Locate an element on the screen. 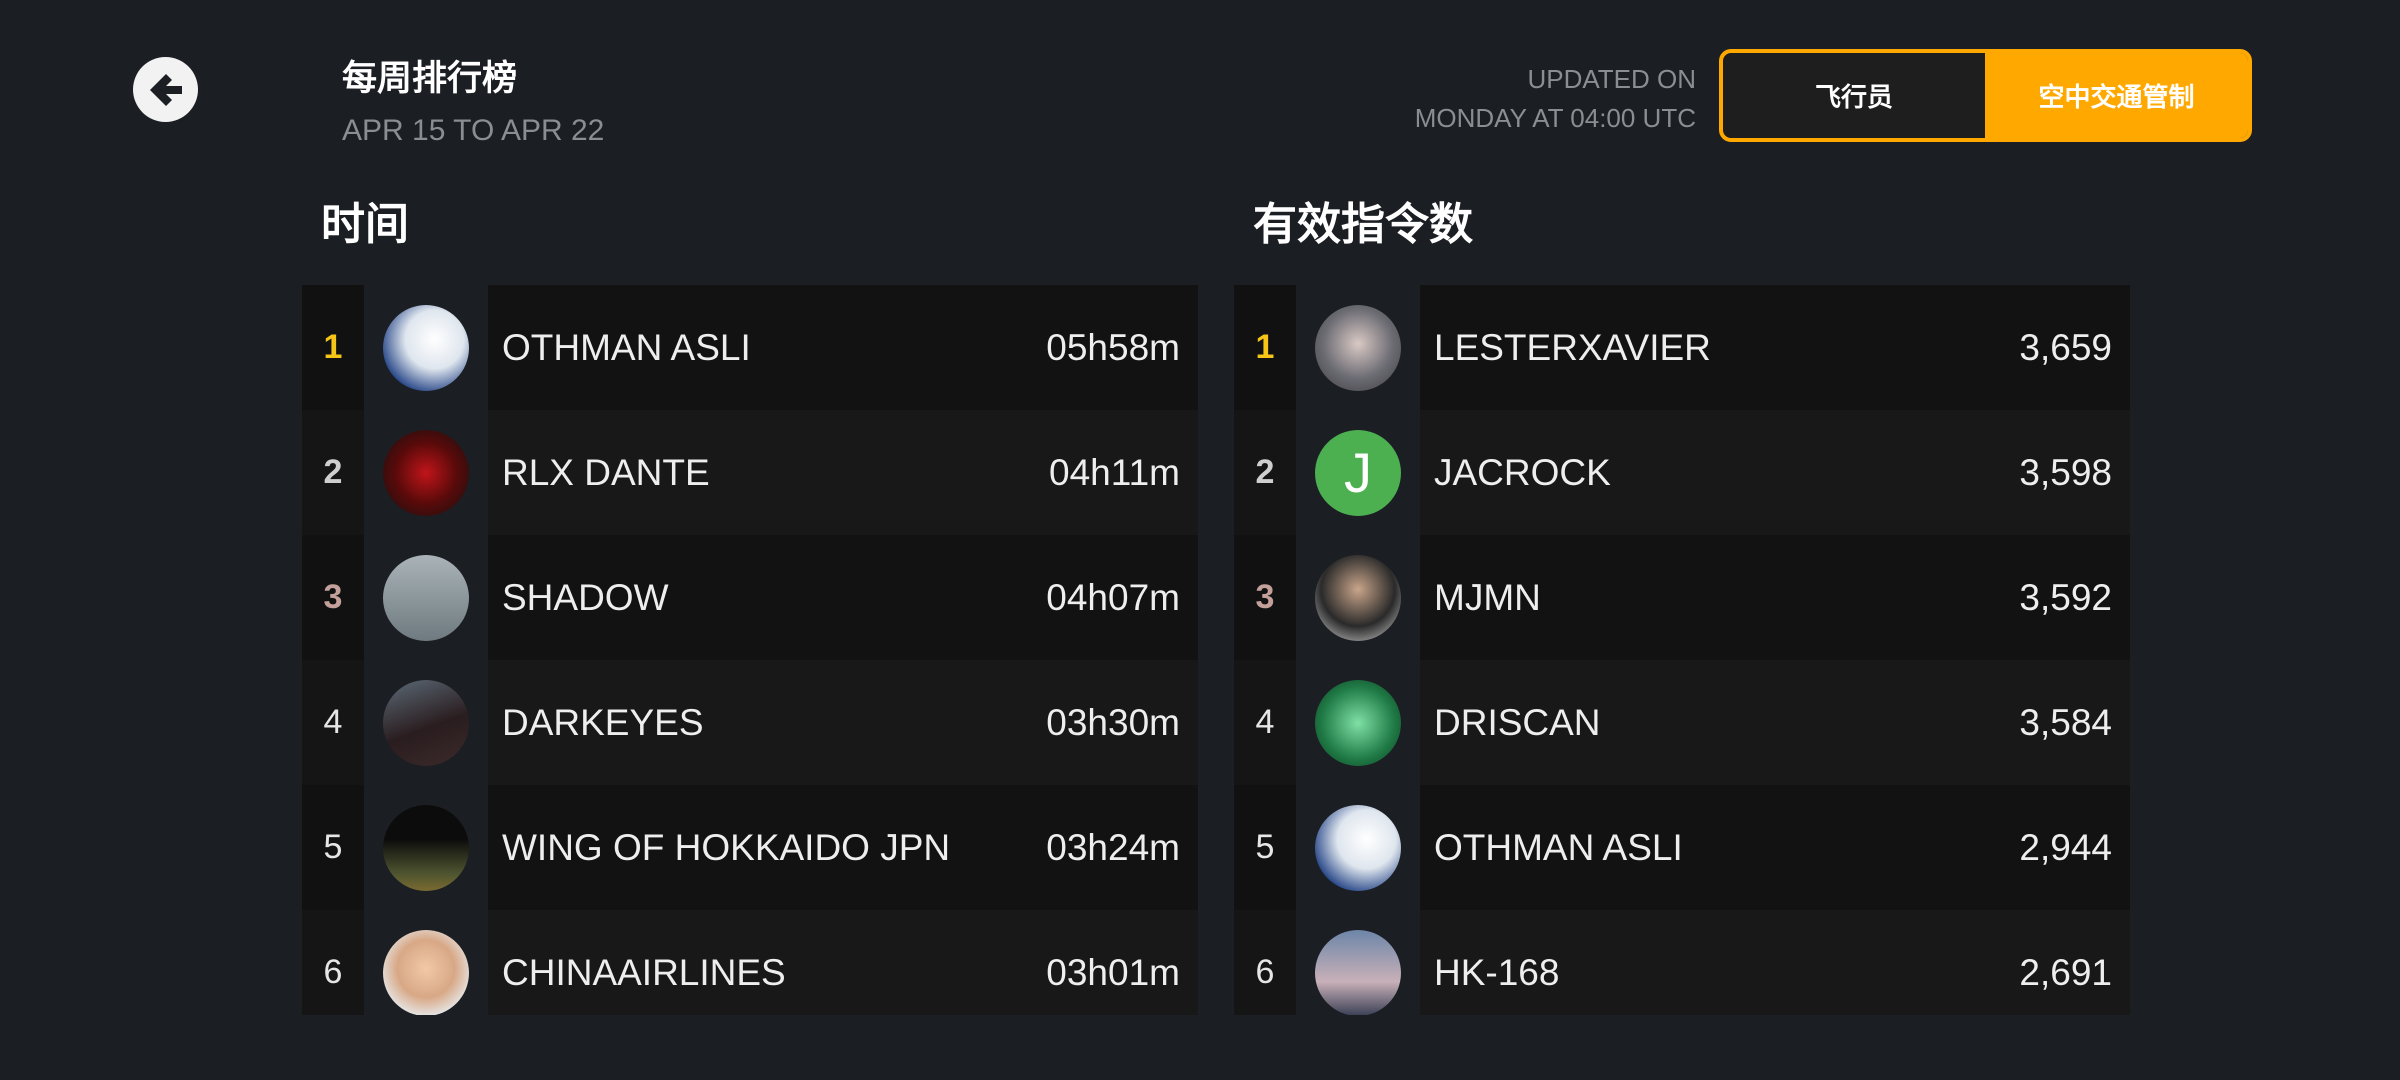 The image size is (2400, 1080). leaderboard-row: 2 RLX DANTE 04h11m is located at coordinates (750, 472).